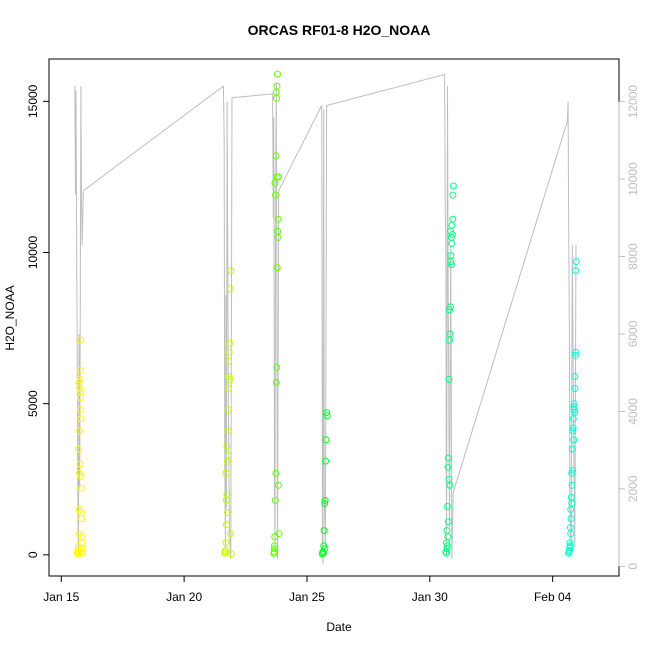 The height and width of the screenshot is (650, 650). I want to click on y-right-tick-label: 10000, so click(633, 179).